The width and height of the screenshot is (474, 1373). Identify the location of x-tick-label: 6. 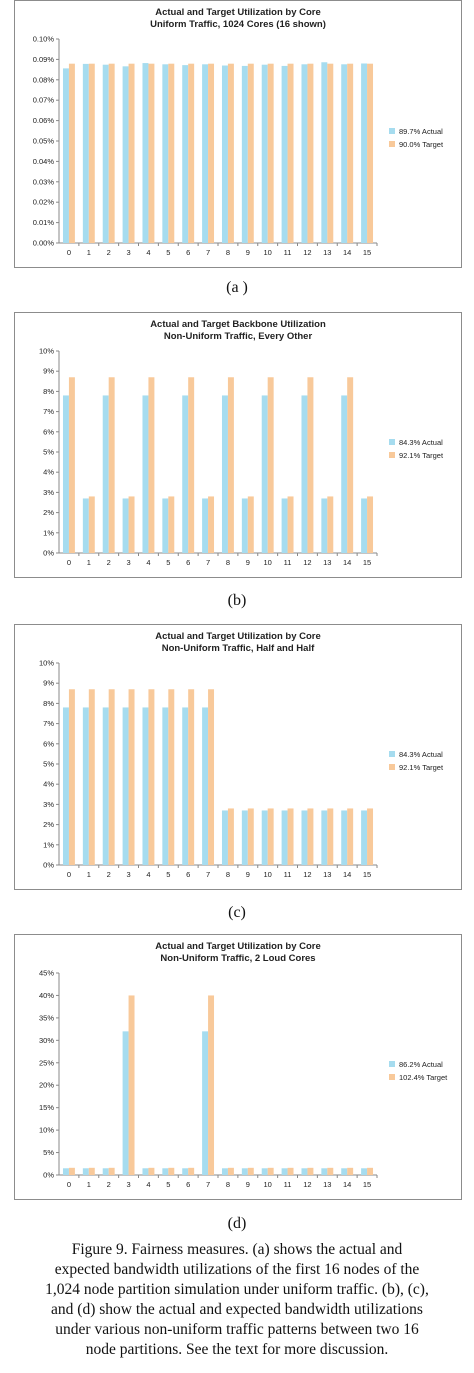
(188, 252).